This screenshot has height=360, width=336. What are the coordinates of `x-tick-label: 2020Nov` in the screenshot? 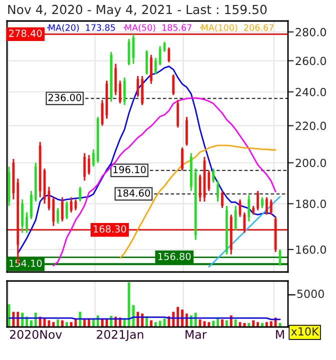 It's located at (36, 334).